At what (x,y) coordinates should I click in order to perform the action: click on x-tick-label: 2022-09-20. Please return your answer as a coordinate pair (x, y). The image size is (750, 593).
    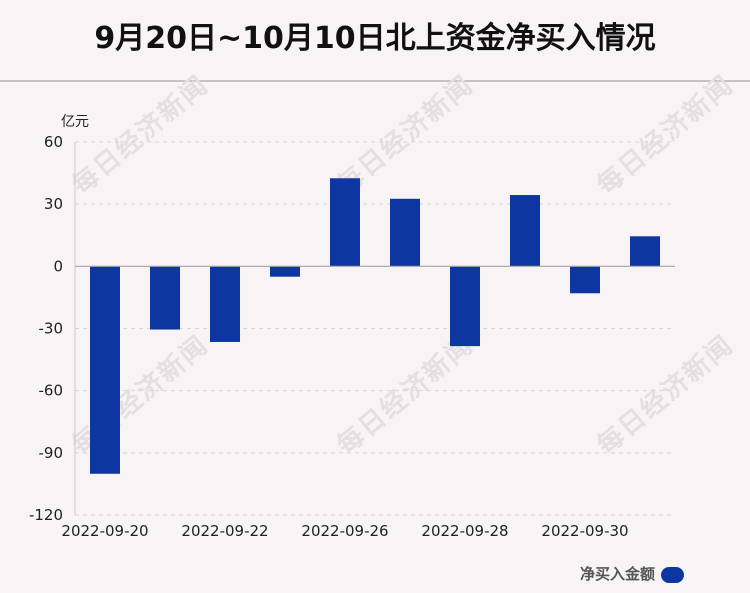
    Looking at the image, I should click on (104, 531).